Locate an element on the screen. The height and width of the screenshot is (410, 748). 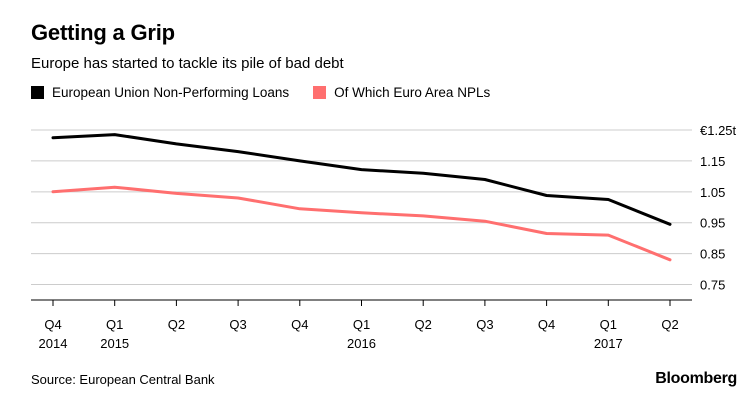
x-tick-label: 2015 is located at coordinates (114, 343).